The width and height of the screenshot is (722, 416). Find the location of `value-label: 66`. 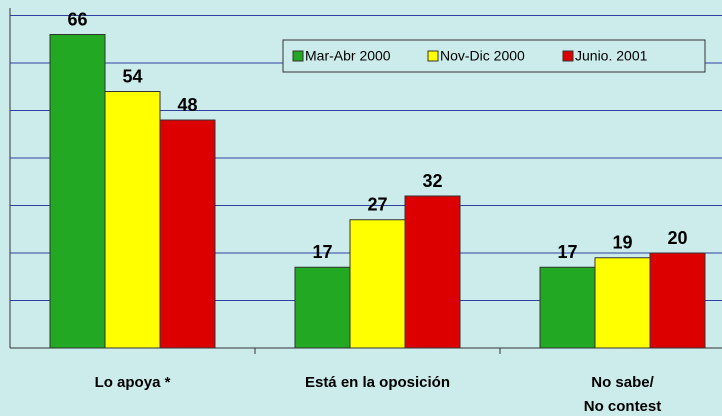

value-label: 66 is located at coordinates (77, 19).